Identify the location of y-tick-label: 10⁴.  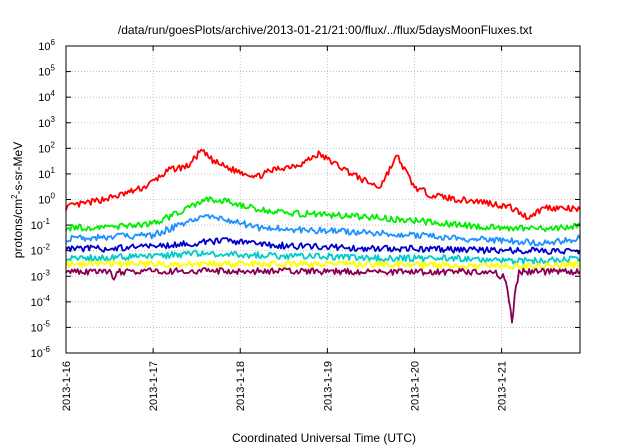
(46, 96).